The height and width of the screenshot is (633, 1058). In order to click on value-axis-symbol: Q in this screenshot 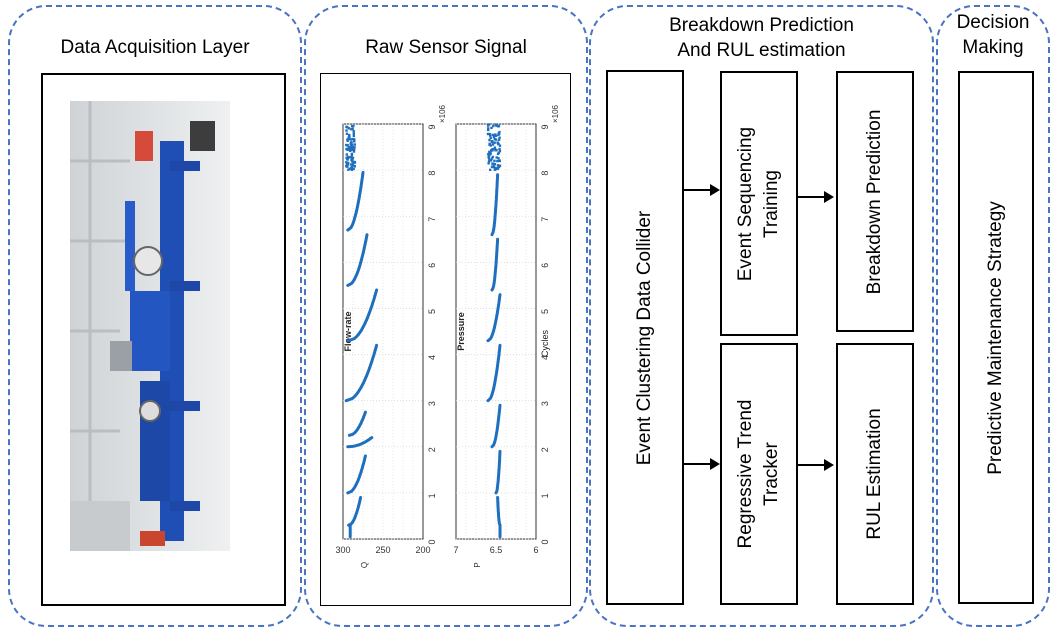, I will do `click(364, 565)`.